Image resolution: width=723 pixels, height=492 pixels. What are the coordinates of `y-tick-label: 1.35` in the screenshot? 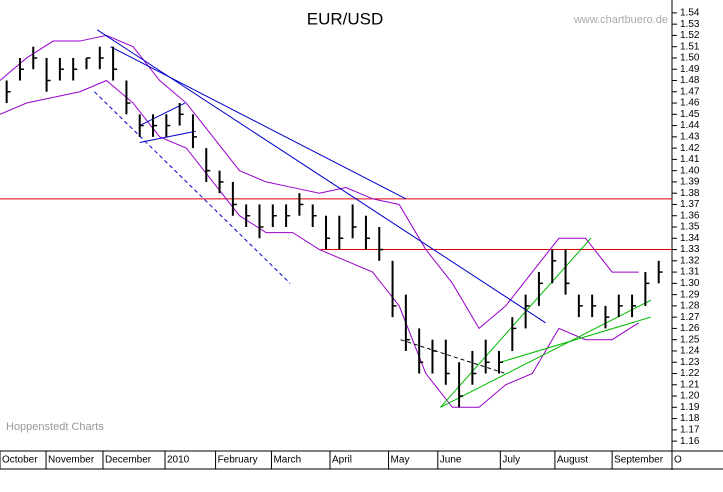 It's located at (690, 227).